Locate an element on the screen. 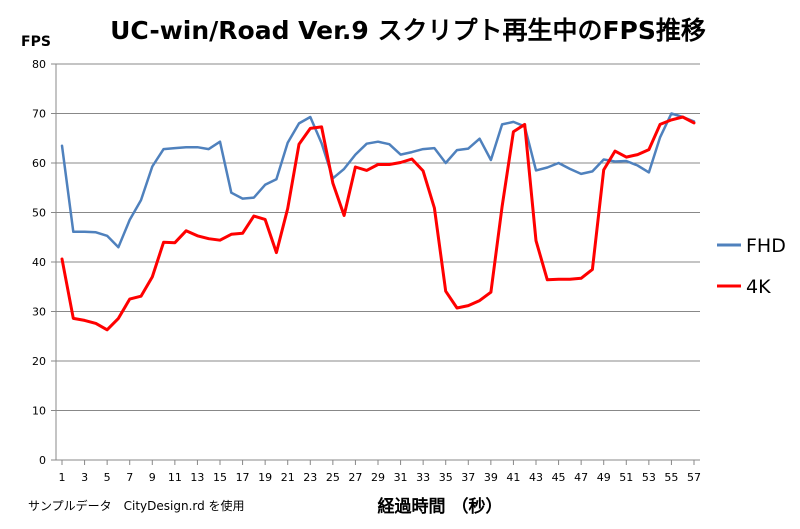 This screenshot has width=800, height=529. chart-title: UC-win/Road Ver.9 スクリプト再生中のFPS推移 is located at coordinates (408, 30).